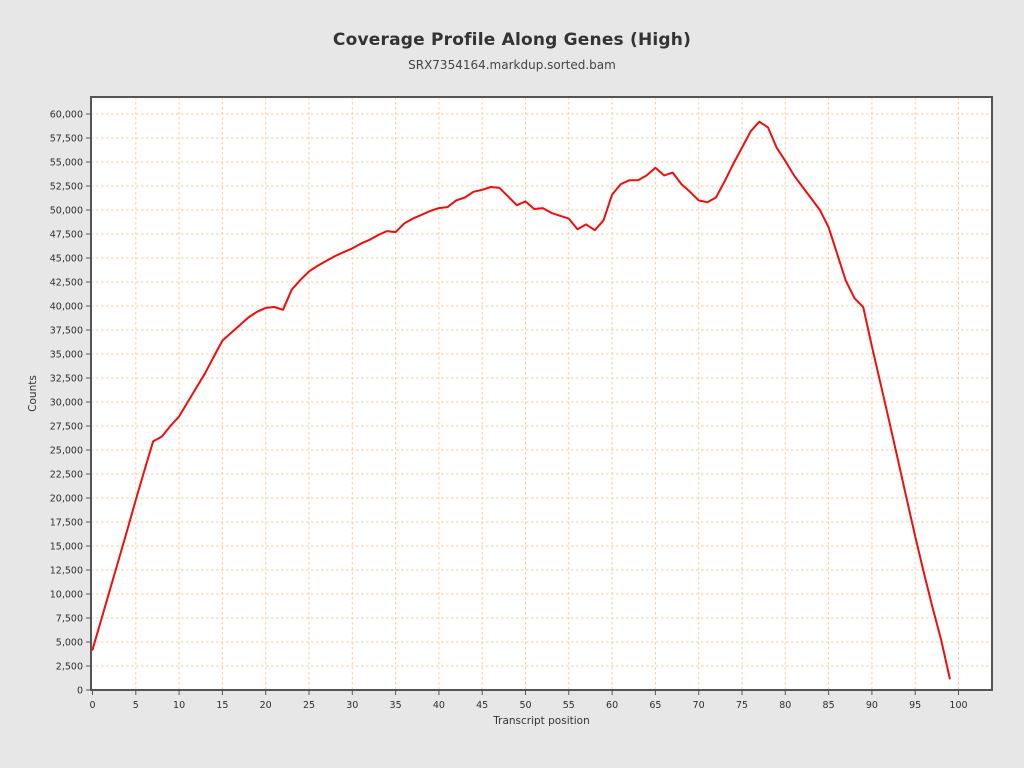 The image size is (1024, 768). Describe the element at coordinates (66, 451) in the screenshot. I see `svg-text: 25,000` at that location.